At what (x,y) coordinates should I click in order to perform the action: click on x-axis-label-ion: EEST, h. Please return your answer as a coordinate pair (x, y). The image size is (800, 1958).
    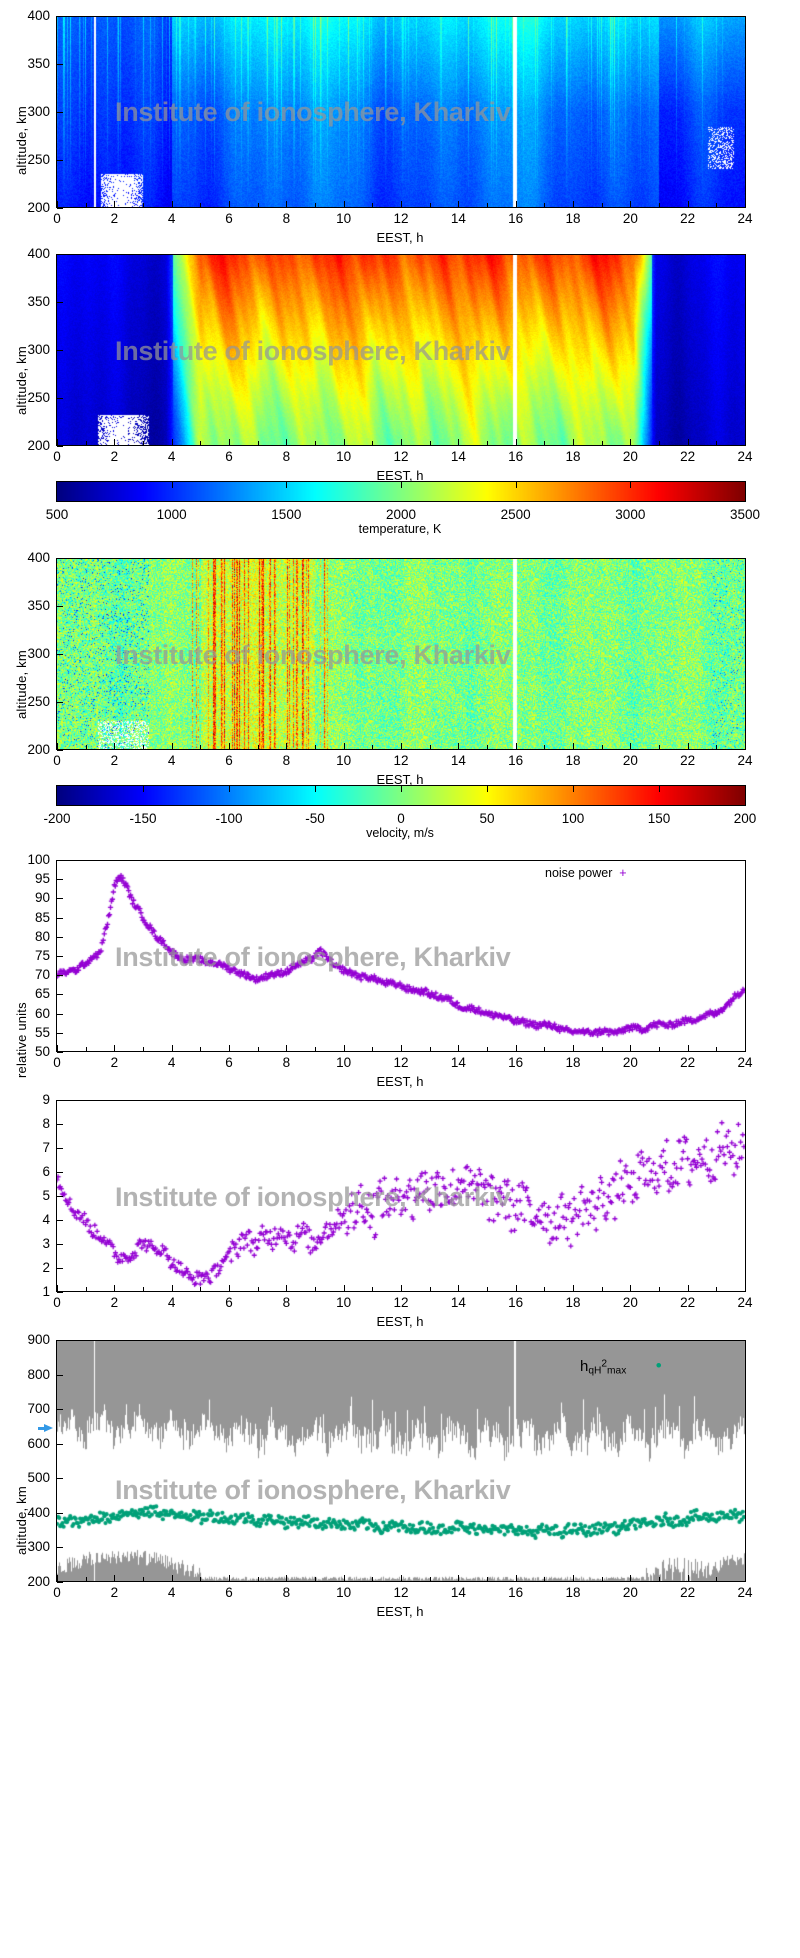
    Looking at the image, I should click on (400, 237).